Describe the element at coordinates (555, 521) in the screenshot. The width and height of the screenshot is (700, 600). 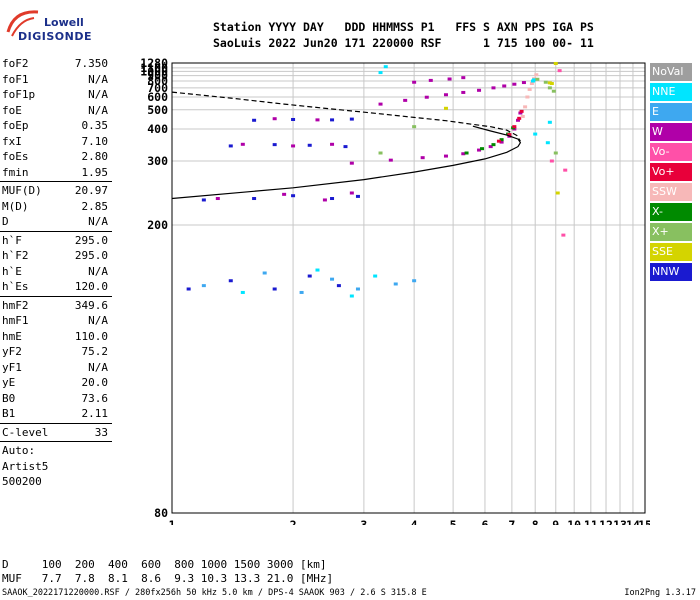
I see `x-tick-label: 9` at that location.